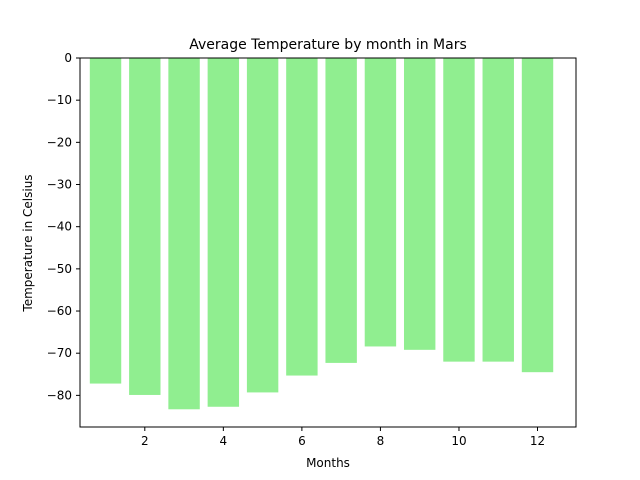 The image size is (640, 480). Describe the element at coordinates (458, 441) in the screenshot. I see `x-tick-label: 10` at that location.